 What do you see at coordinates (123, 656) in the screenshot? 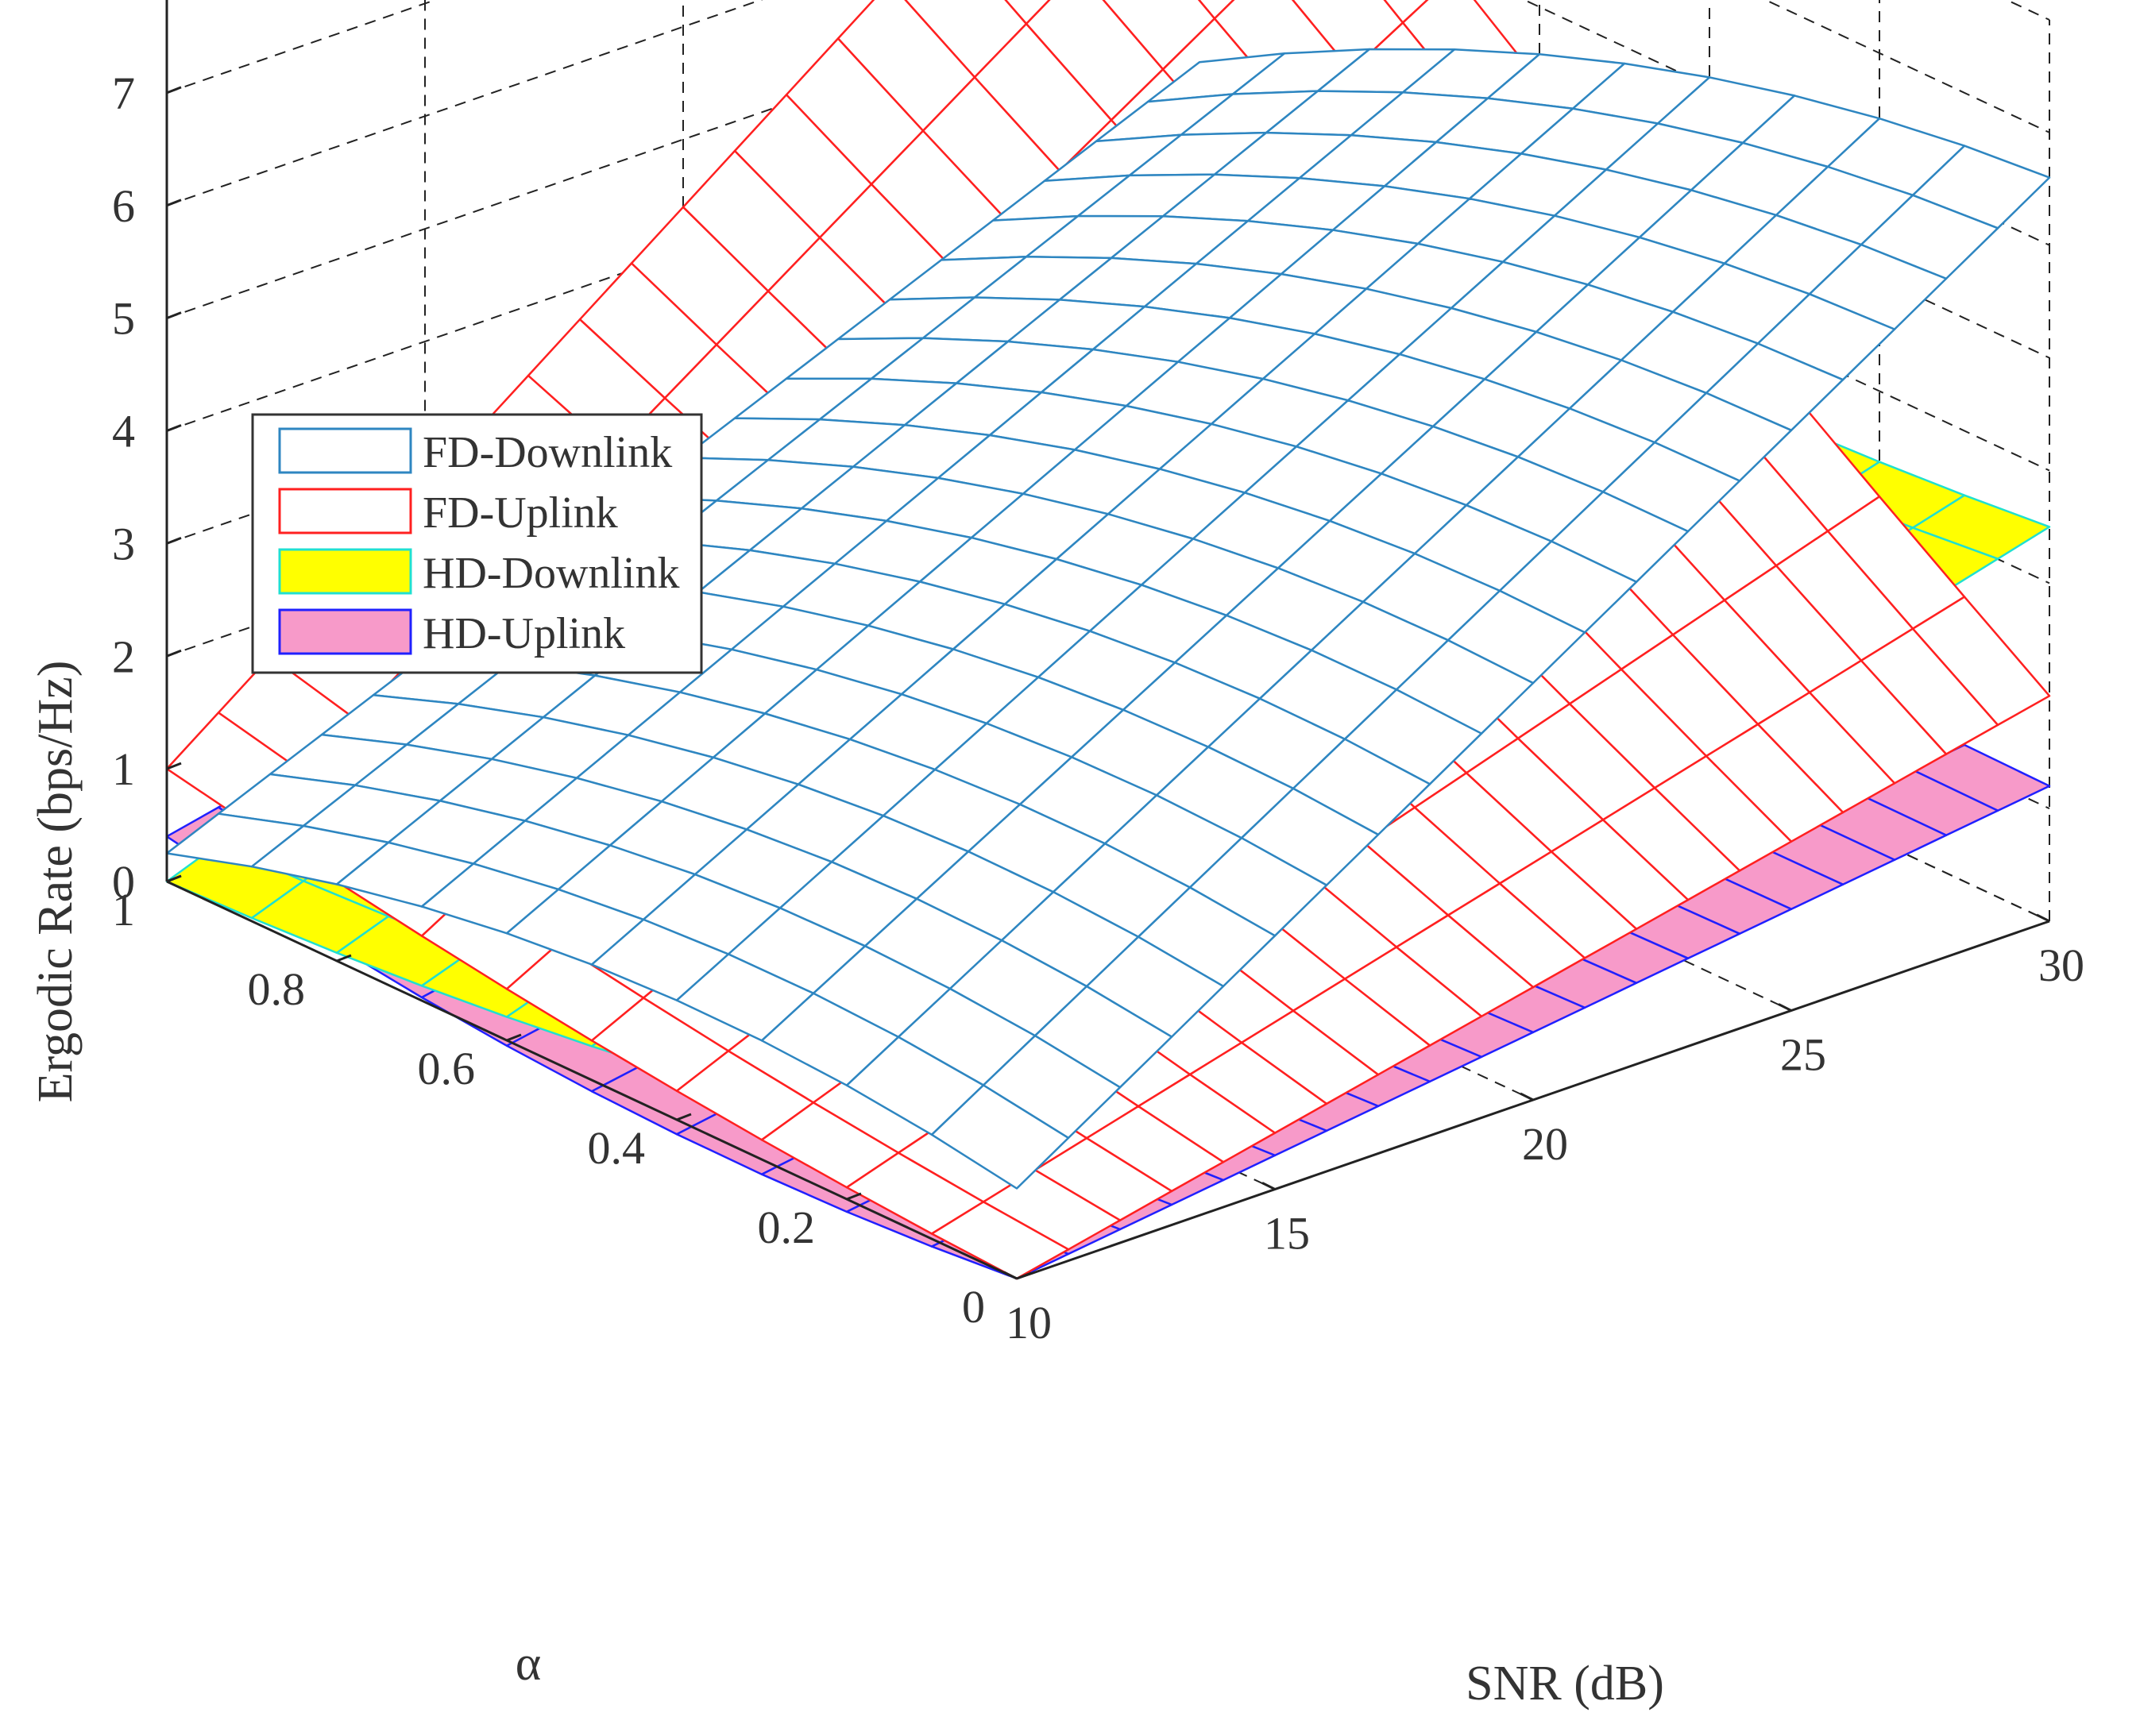
I see `z-tick-label: 2` at bounding box center [123, 656].